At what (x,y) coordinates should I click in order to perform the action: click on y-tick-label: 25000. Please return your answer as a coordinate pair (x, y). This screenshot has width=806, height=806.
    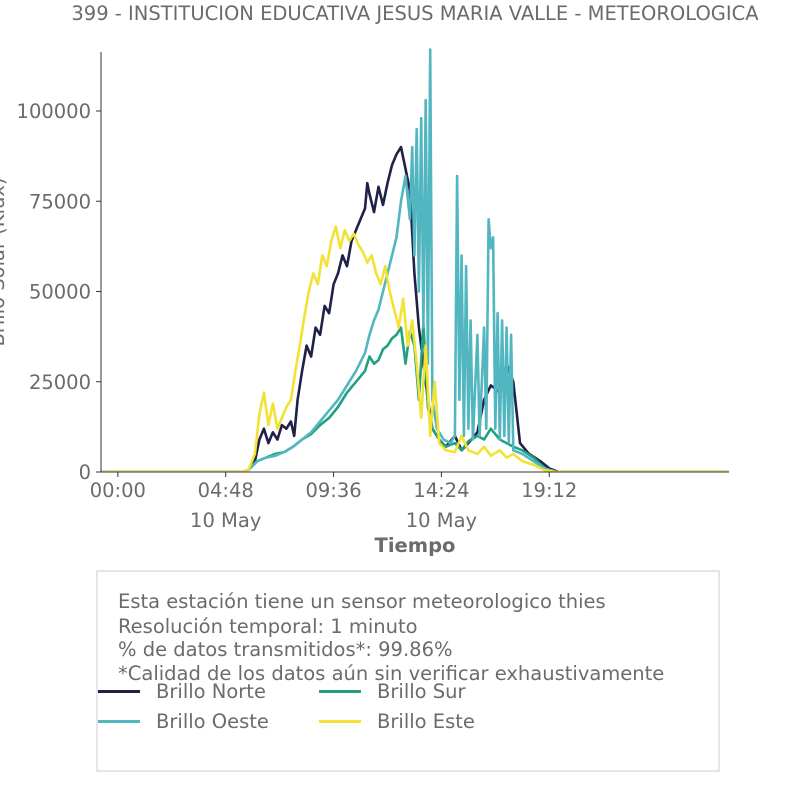
    Looking at the image, I should click on (60, 382).